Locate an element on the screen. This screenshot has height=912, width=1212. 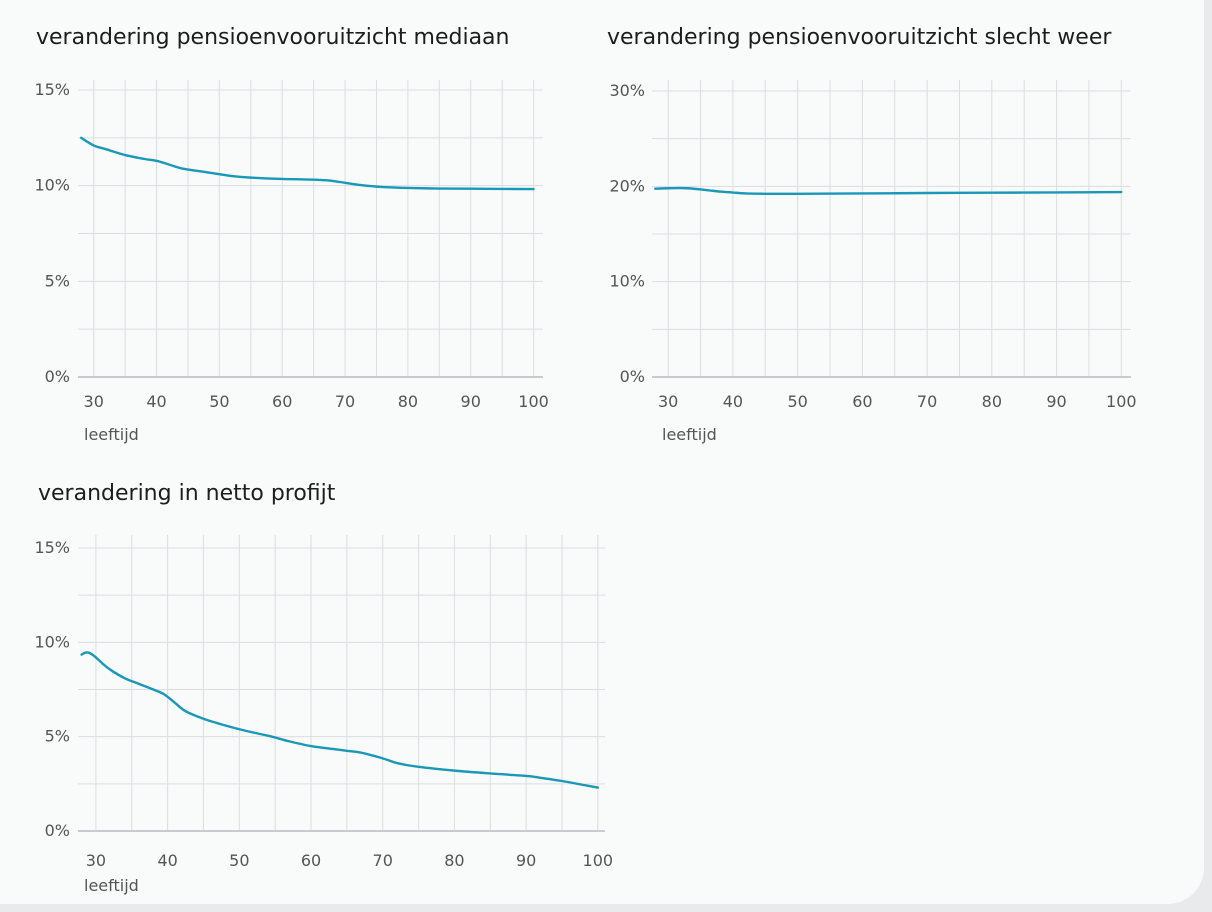
y-tick-label: 20% is located at coordinates (627, 185).